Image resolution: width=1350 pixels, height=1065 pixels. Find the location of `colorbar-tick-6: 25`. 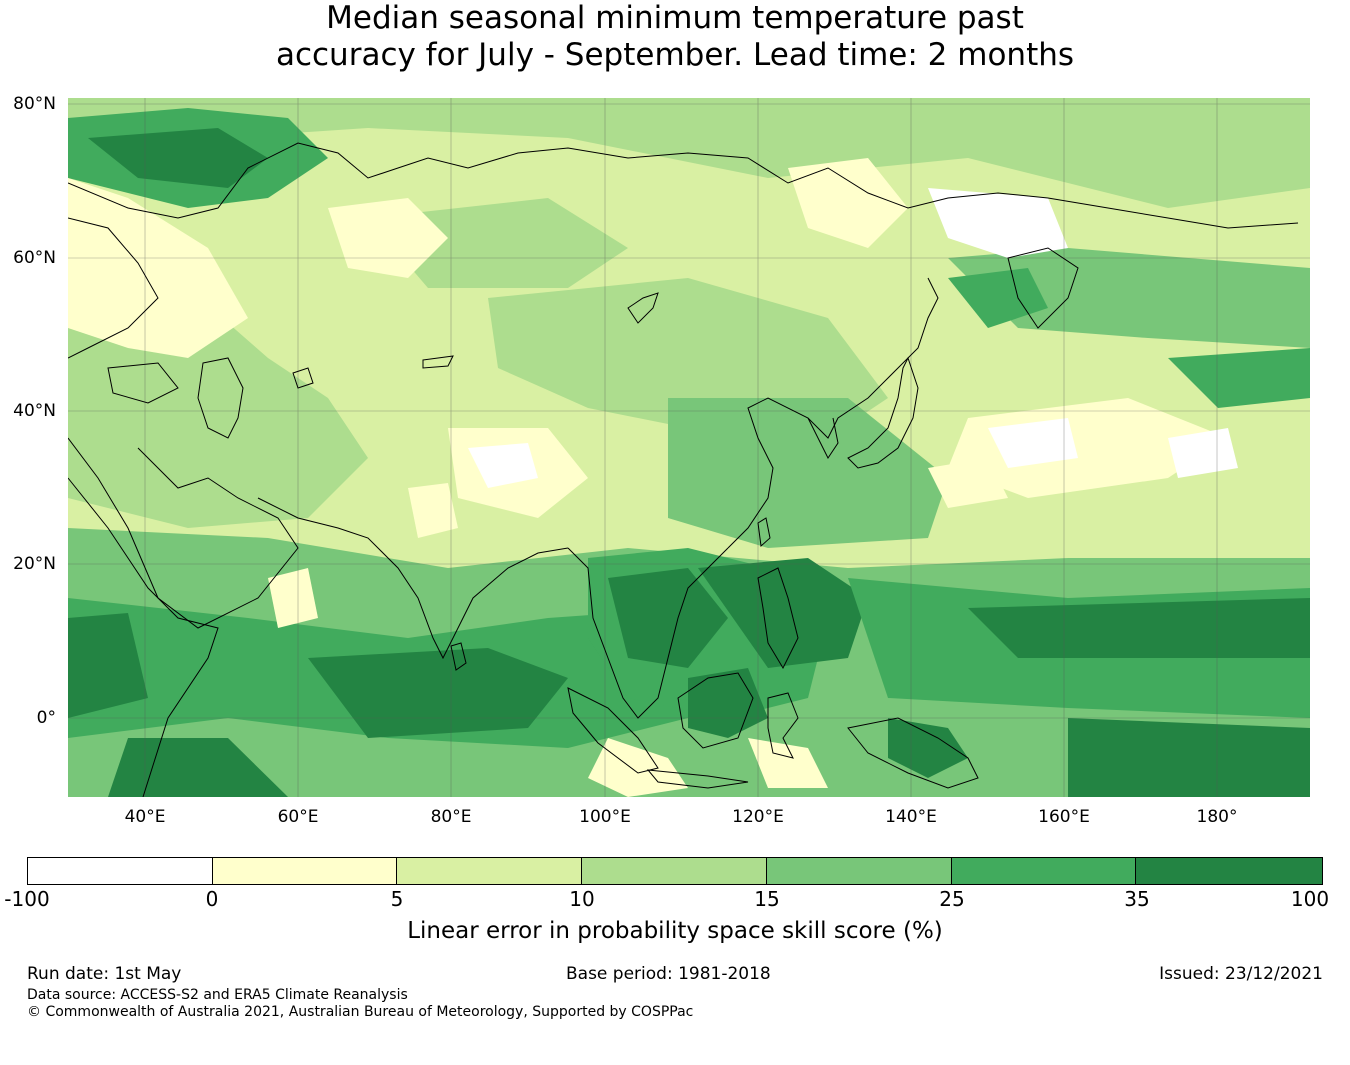

colorbar-tick-6: 25 is located at coordinates (952, 899).